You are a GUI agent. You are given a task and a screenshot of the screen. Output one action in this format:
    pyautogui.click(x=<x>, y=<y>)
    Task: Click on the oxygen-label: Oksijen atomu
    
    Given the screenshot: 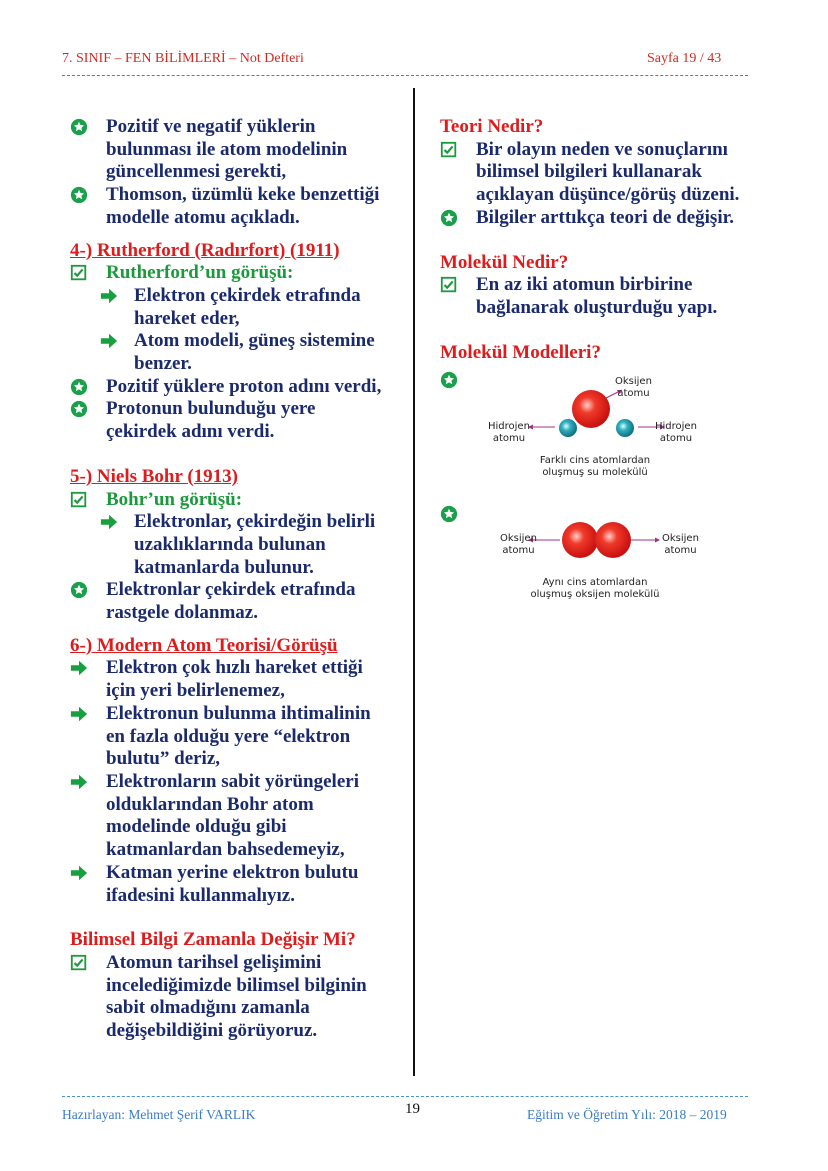 What is the action you would take?
    pyautogui.click(x=633, y=387)
    